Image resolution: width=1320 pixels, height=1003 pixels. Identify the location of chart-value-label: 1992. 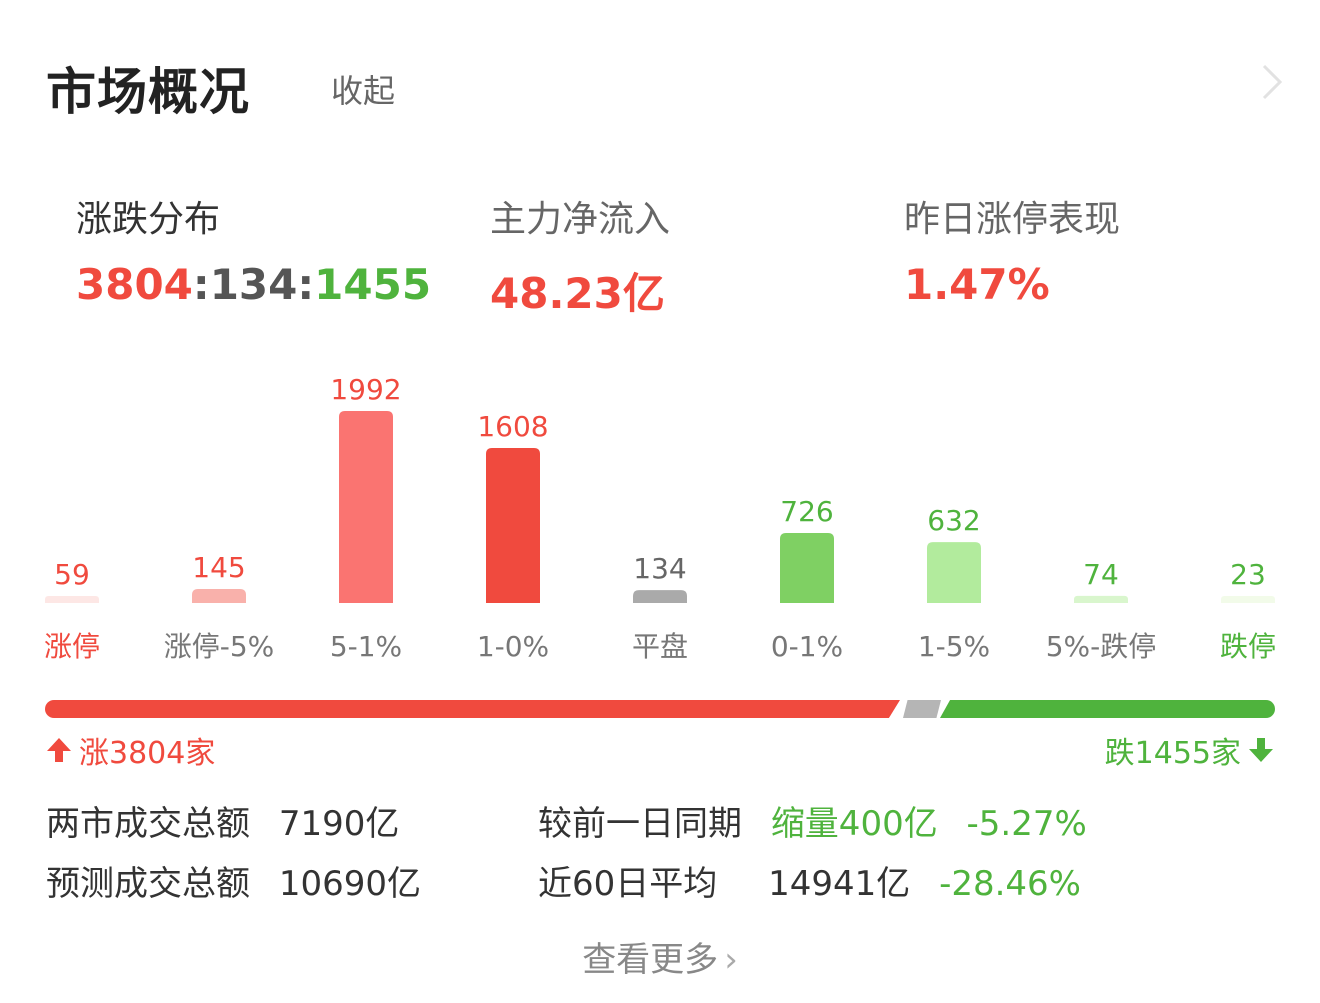
(365, 389).